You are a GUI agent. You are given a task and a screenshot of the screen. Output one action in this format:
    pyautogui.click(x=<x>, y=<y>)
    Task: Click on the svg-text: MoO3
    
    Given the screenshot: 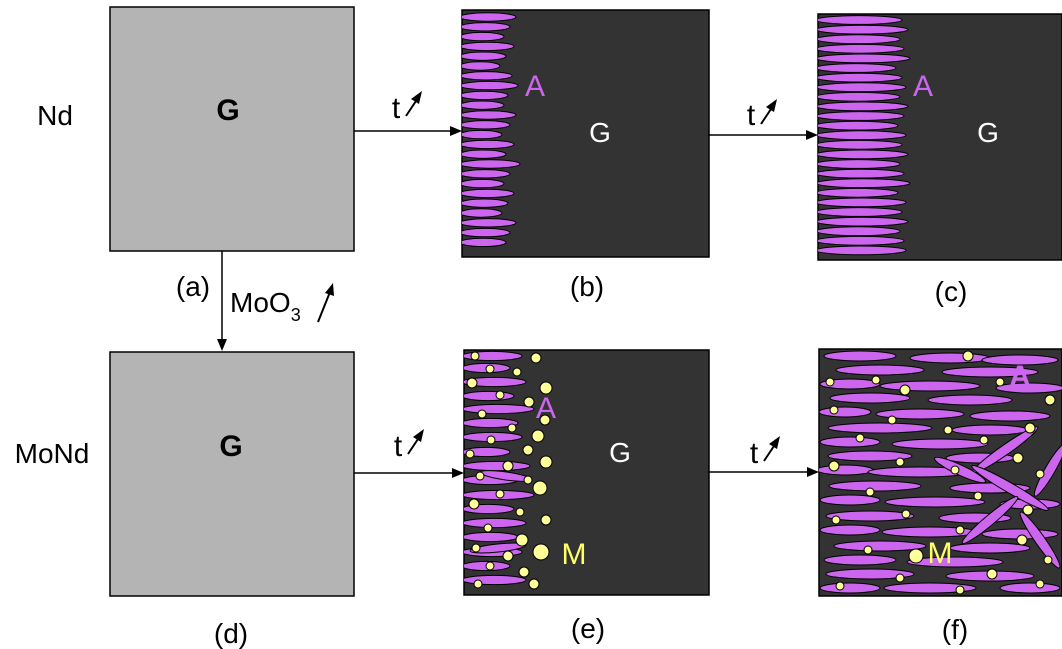 What is the action you would take?
    pyautogui.click(x=265, y=306)
    